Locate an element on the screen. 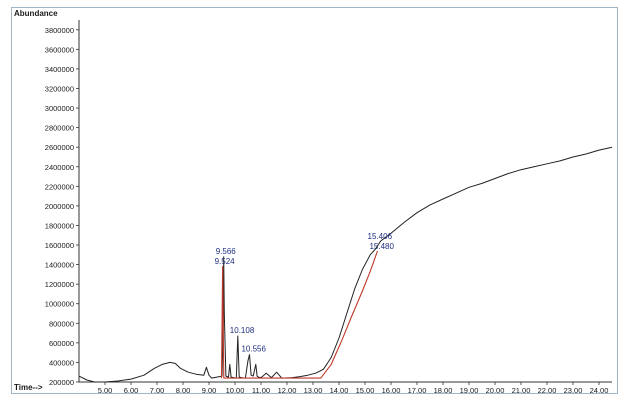  x-tick-label: 15.00 is located at coordinates (365, 389).